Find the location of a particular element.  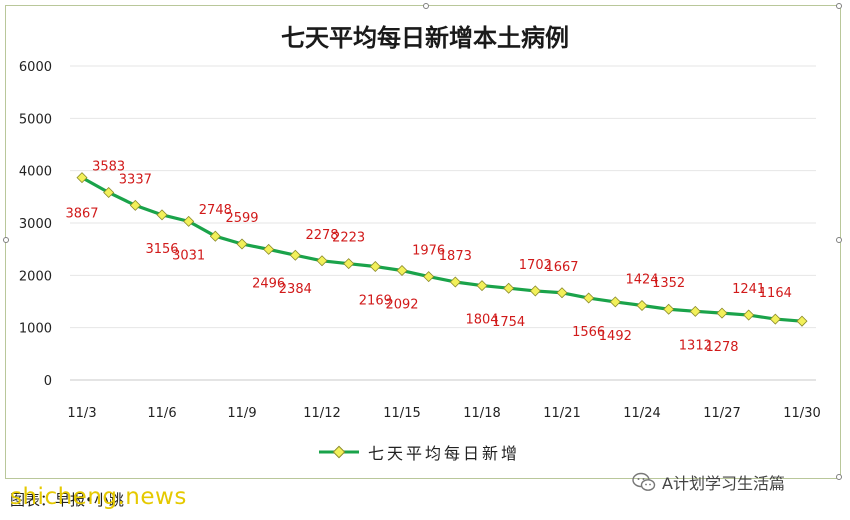

y-tick-label: 4000 is located at coordinates (35, 172).